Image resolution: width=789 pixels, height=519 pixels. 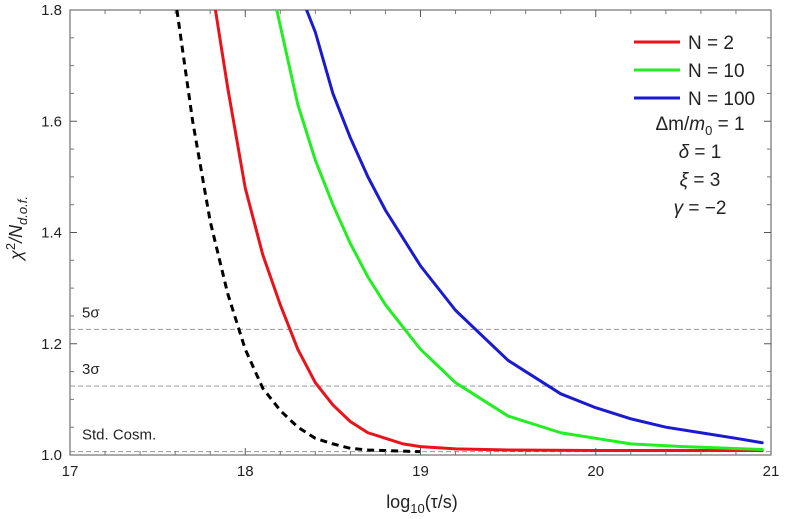 What do you see at coordinates (420, 471) in the screenshot?
I see `x-tick-label: 19` at bounding box center [420, 471].